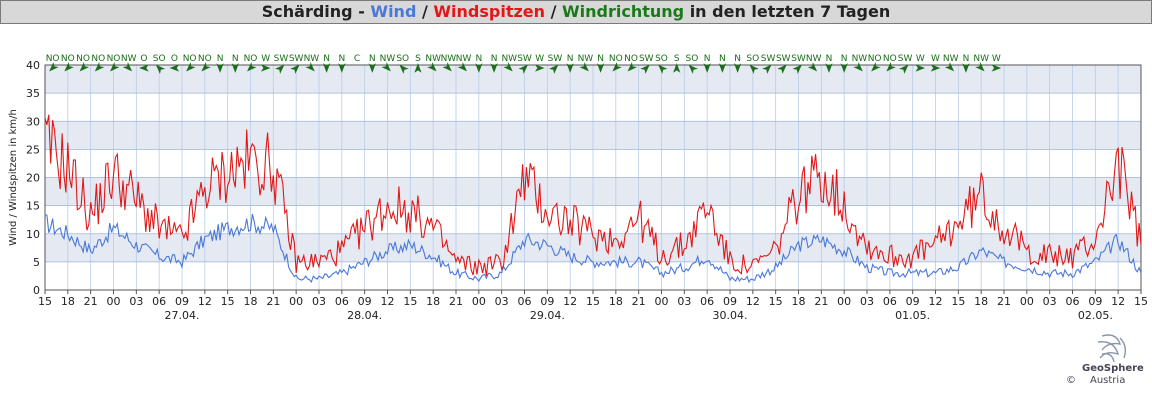 The image size is (1152, 400). Describe the element at coordinates (33, 206) in the screenshot. I see `y-tick-label: 15` at that location.